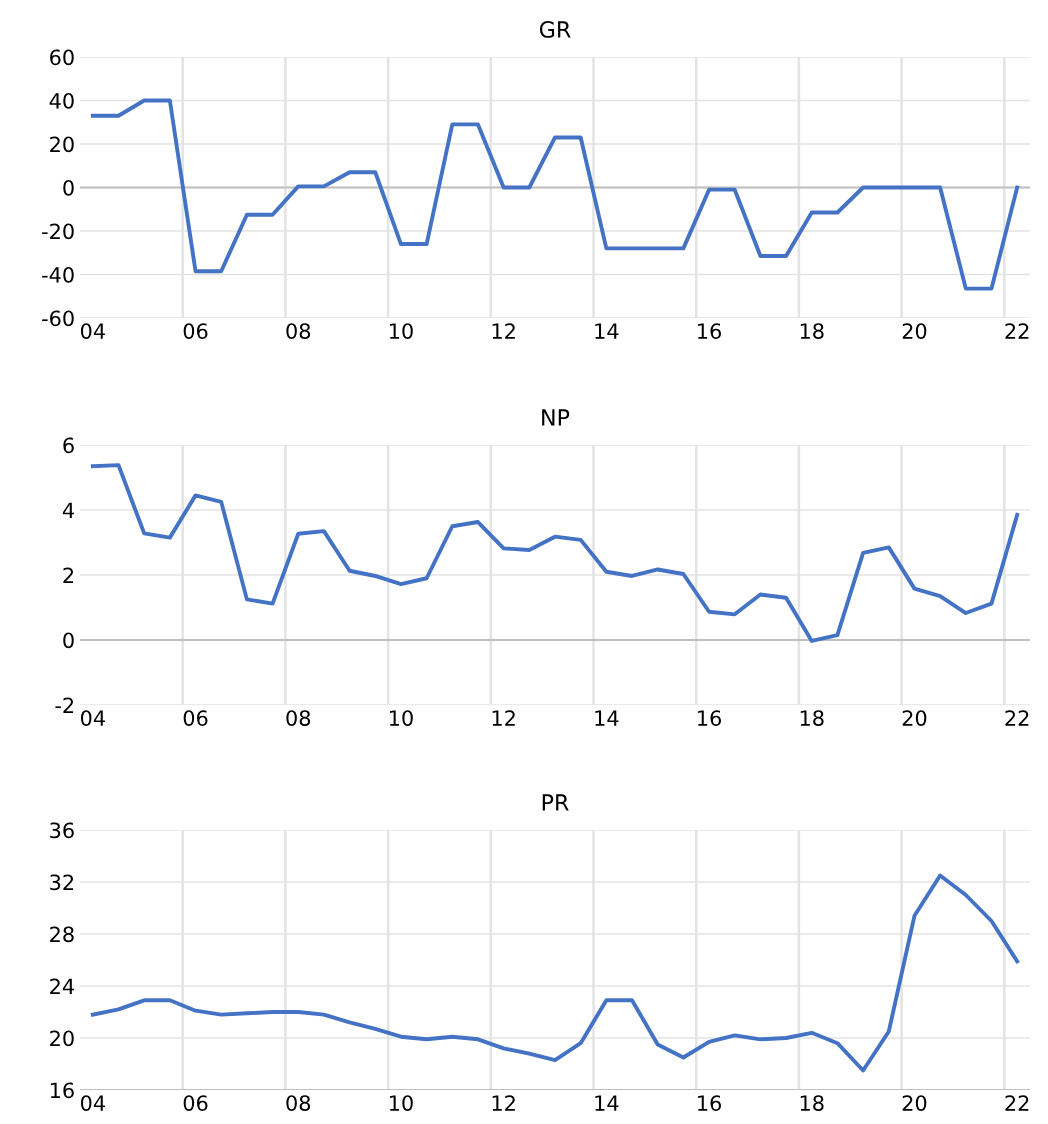  What do you see at coordinates (62, 57) in the screenshot?
I see `y-tick-label: 60` at bounding box center [62, 57].